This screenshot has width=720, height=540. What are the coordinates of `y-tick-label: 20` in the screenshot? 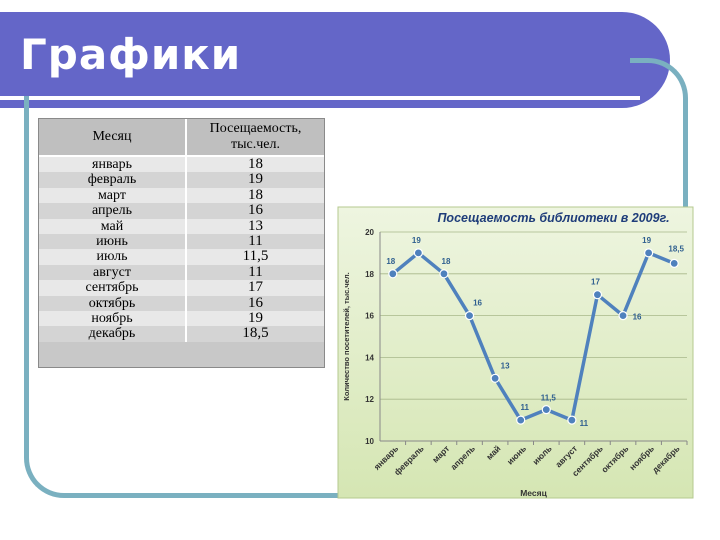 It's located at (369, 232).